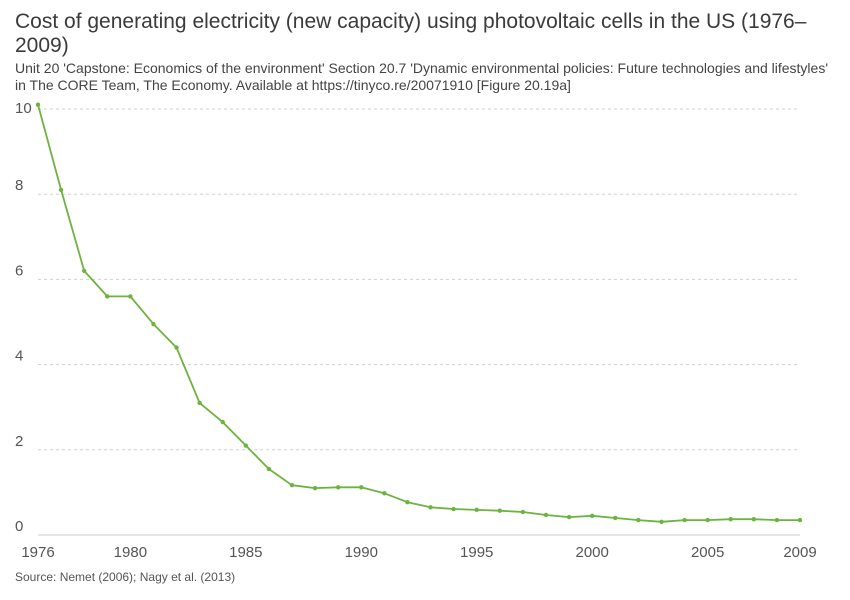 Image resolution: width=850 pixels, height=600 pixels. I want to click on y-tick-label: 10, so click(23, 108).